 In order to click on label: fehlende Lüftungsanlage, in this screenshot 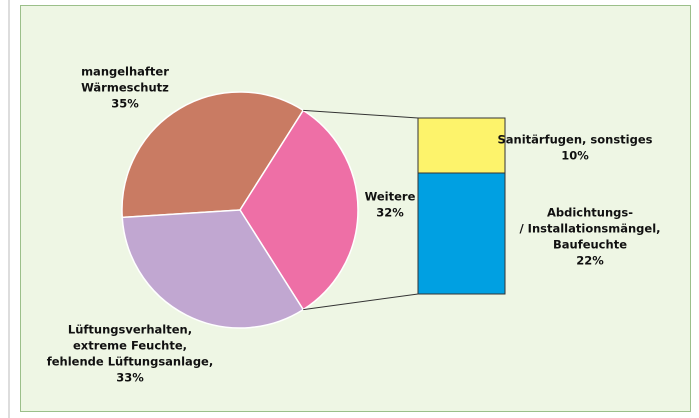, I will do `click(130, 362)`.